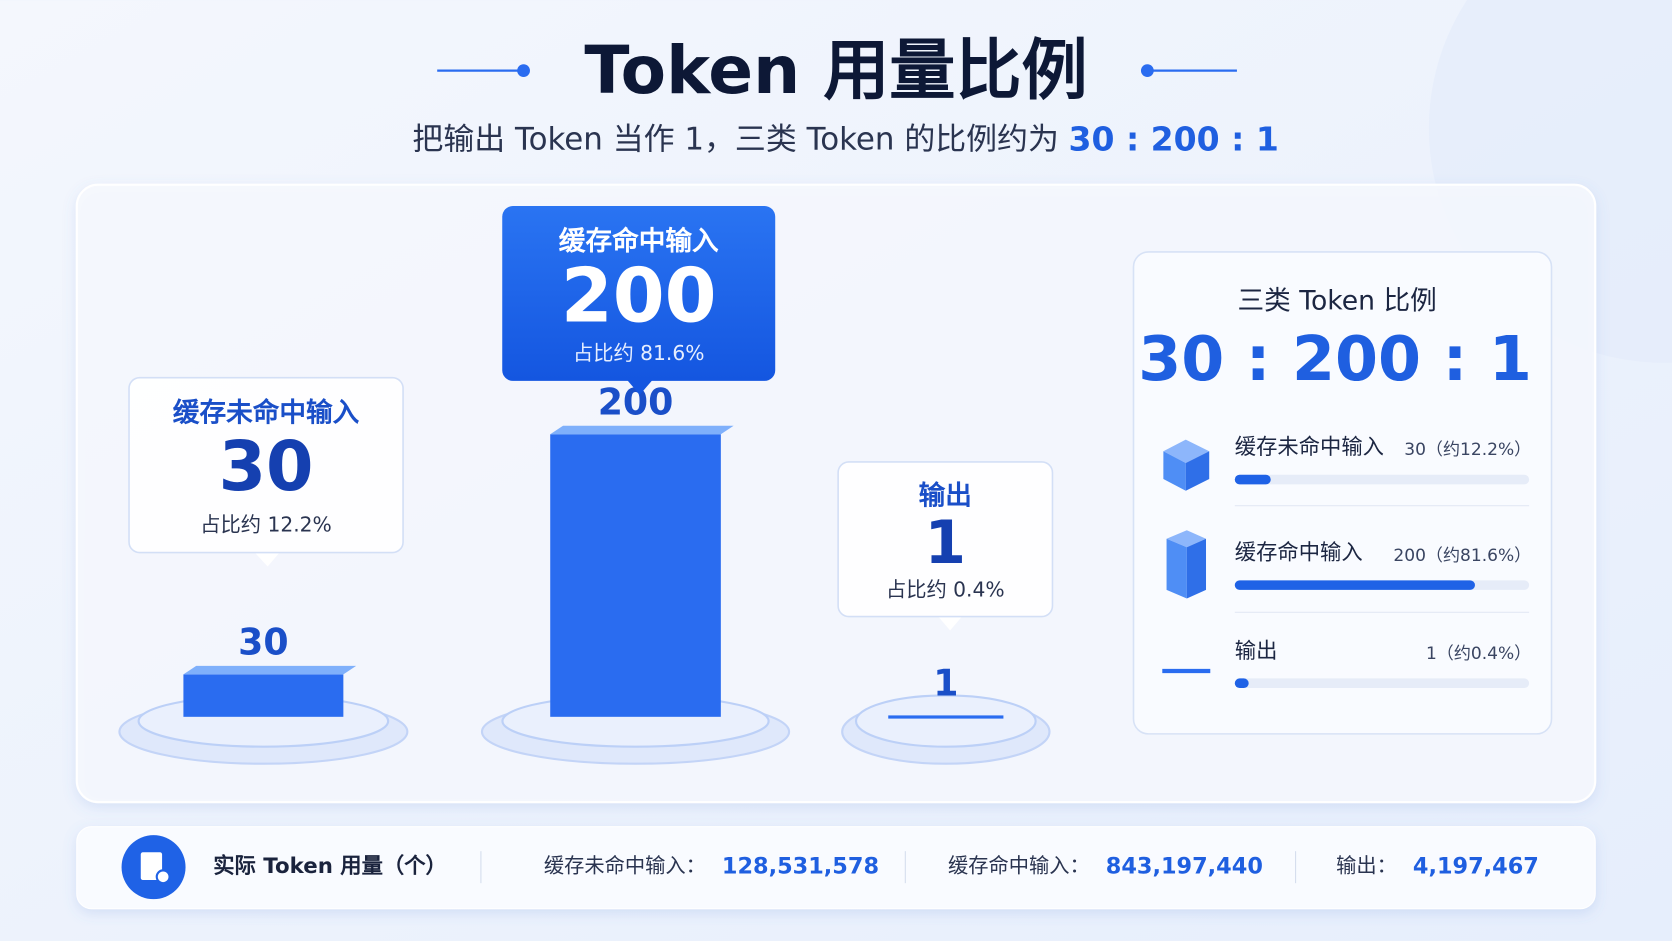 This screenshot has width=1672, height=941. What do you see at coordinates (625, 866) in the screenshot?
I see `footer-name: 缓存未命中输入：` at bounding box center [625, 866].